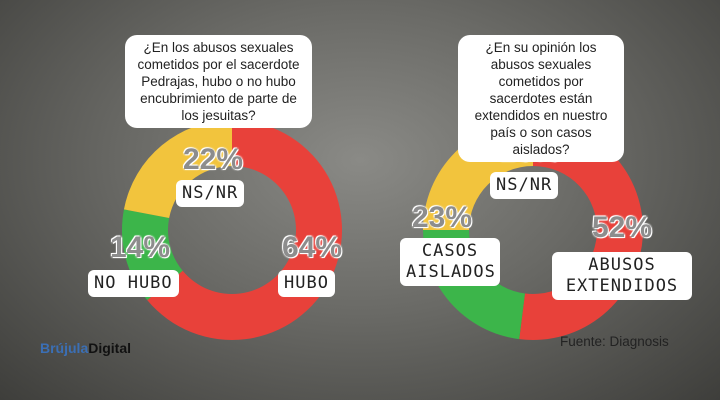 This screenshot has height=400, width=720. What do you see at coordinates (140, 247) in the screenshot?
I see `value-label: 14%` at bounding box center [140, 247].